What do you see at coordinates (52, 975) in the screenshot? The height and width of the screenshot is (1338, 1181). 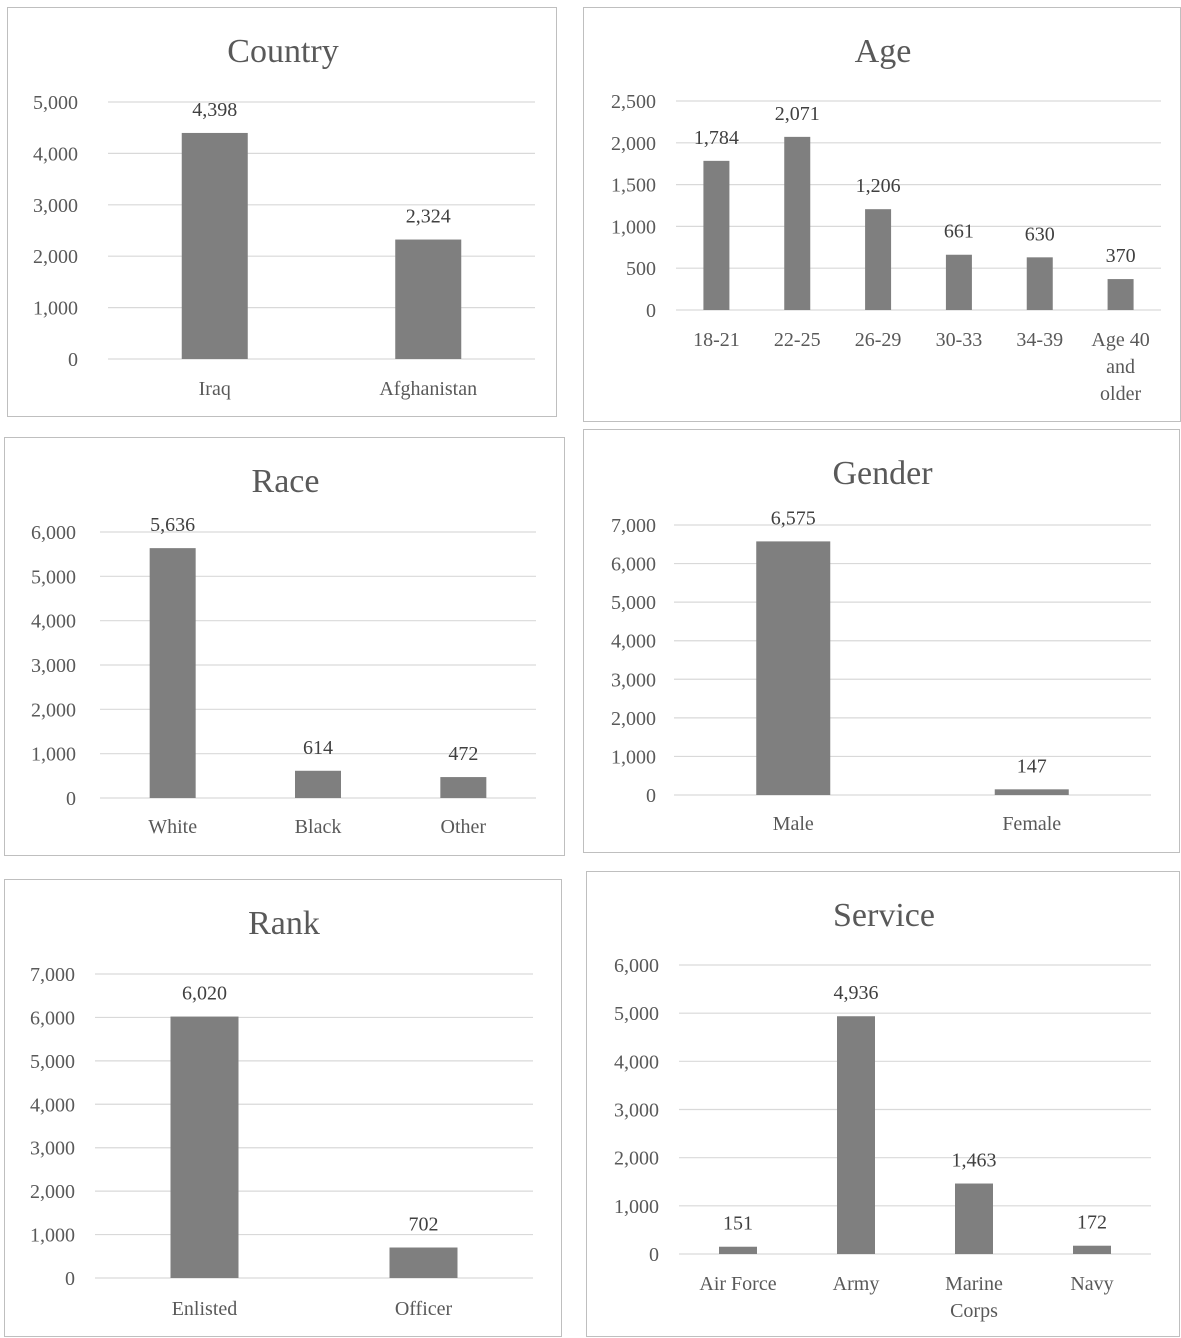 I see `rank-ytick-label: 7,000` at bounding box center [52, 975].